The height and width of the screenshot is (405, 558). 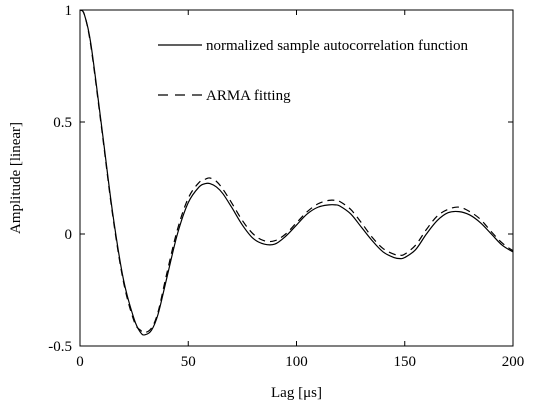 I want to click on y-axis-label: Amplitude [linear], so click(x=16, y=178).